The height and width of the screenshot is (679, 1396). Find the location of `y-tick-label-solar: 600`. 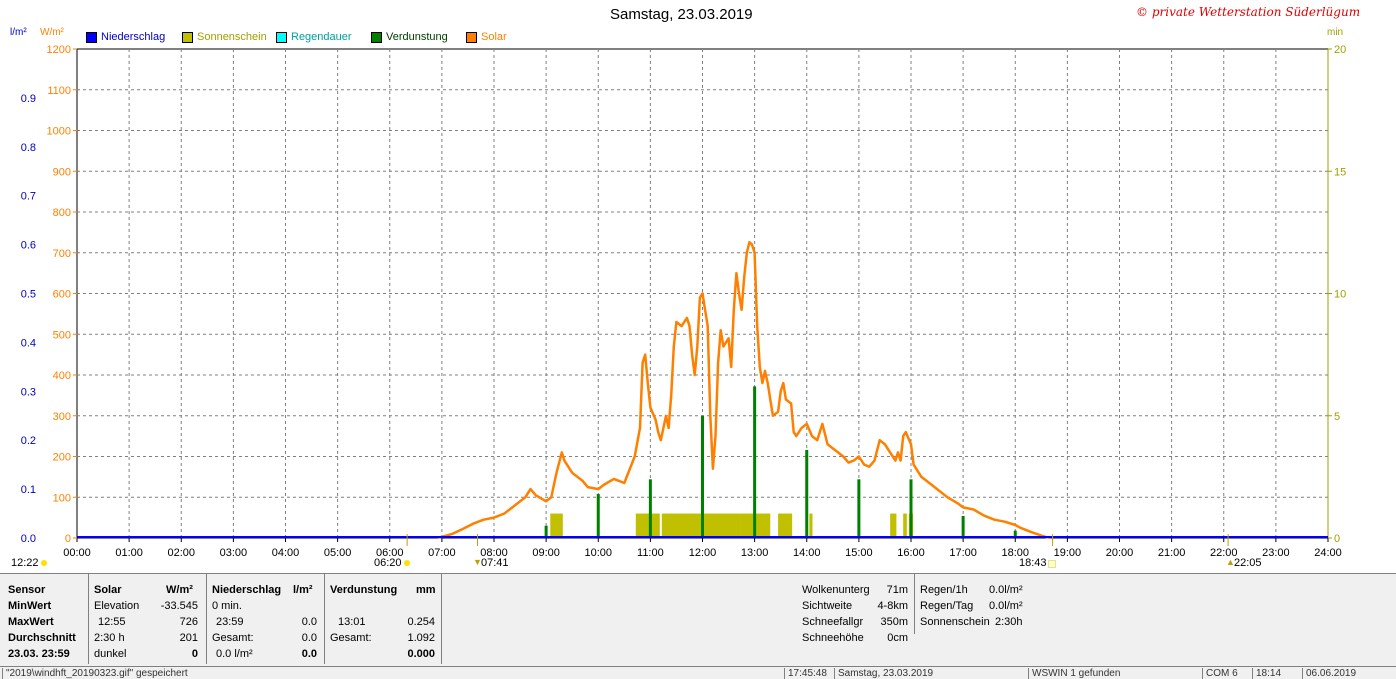

y-tick-label-solar: 600 is located at coordinates (62, 295).